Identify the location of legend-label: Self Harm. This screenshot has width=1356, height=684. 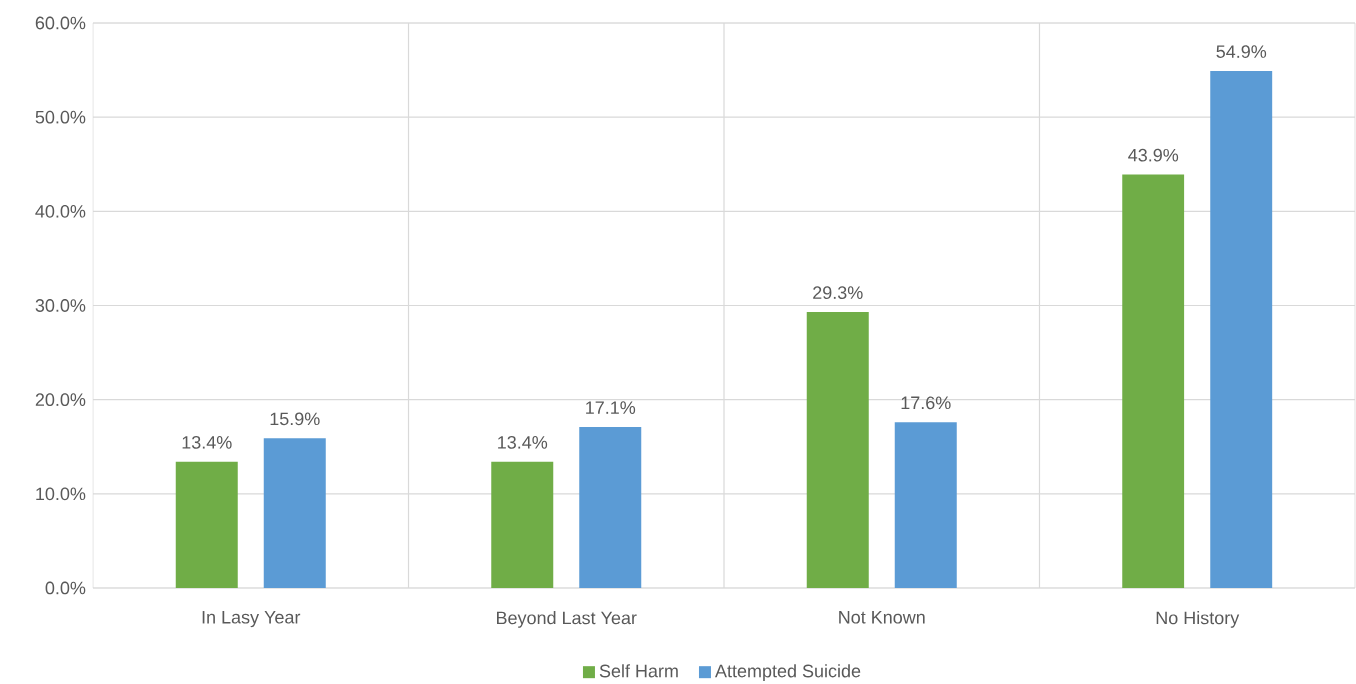
(638, 671).